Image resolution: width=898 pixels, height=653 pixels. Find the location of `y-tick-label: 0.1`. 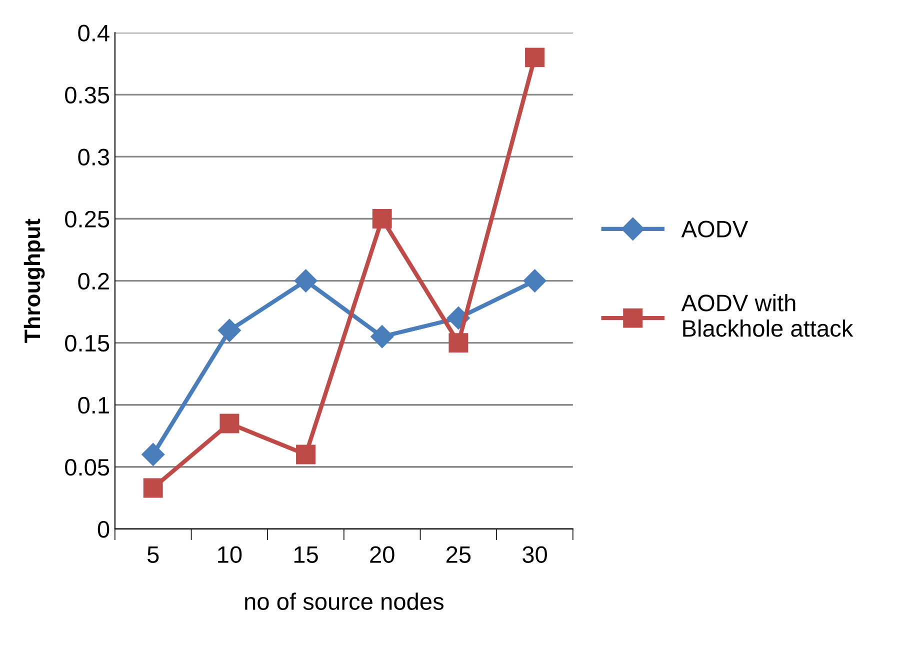

y-tick-label: 0.1 is located at coordinates (93, 405).